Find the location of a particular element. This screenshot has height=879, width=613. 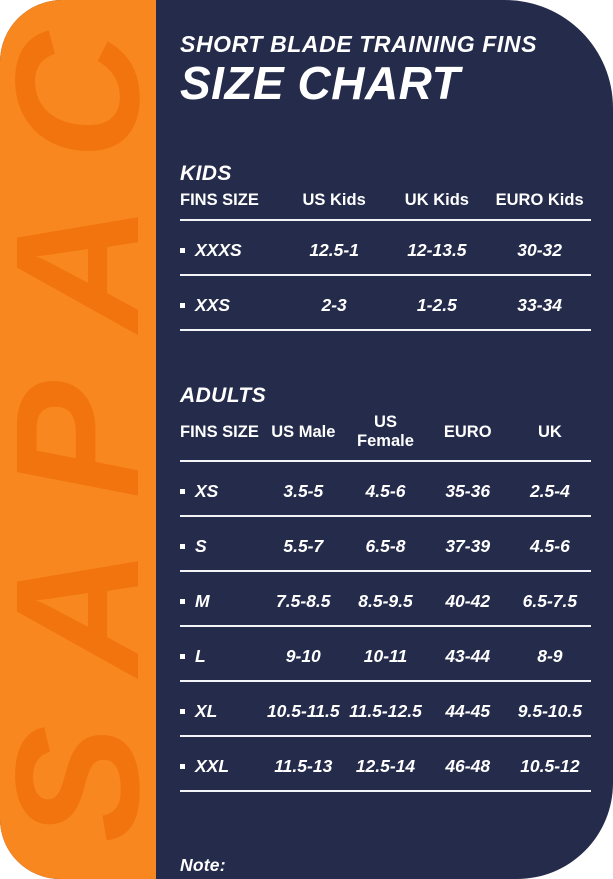

fin-size-label: M is located at coordinates (202, 601).